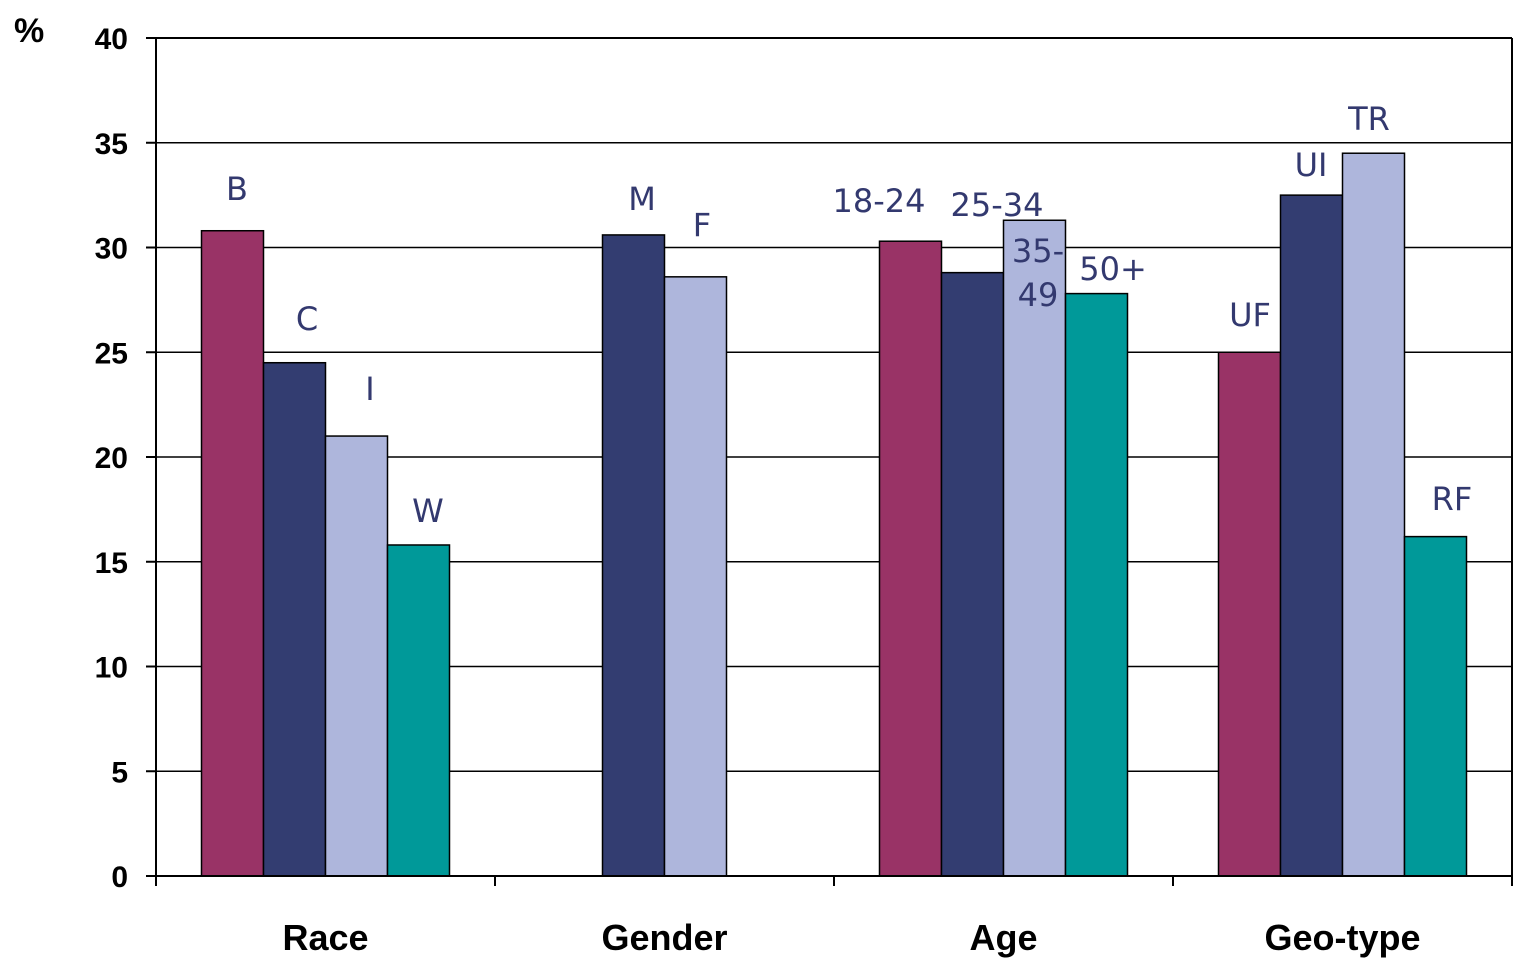 The height and width of the screenshot is (960, 1516). What do you see at coordinates (111, 249) in the screenshot?
I see `y-tick-label: 30` at bounding box center [111, 249].